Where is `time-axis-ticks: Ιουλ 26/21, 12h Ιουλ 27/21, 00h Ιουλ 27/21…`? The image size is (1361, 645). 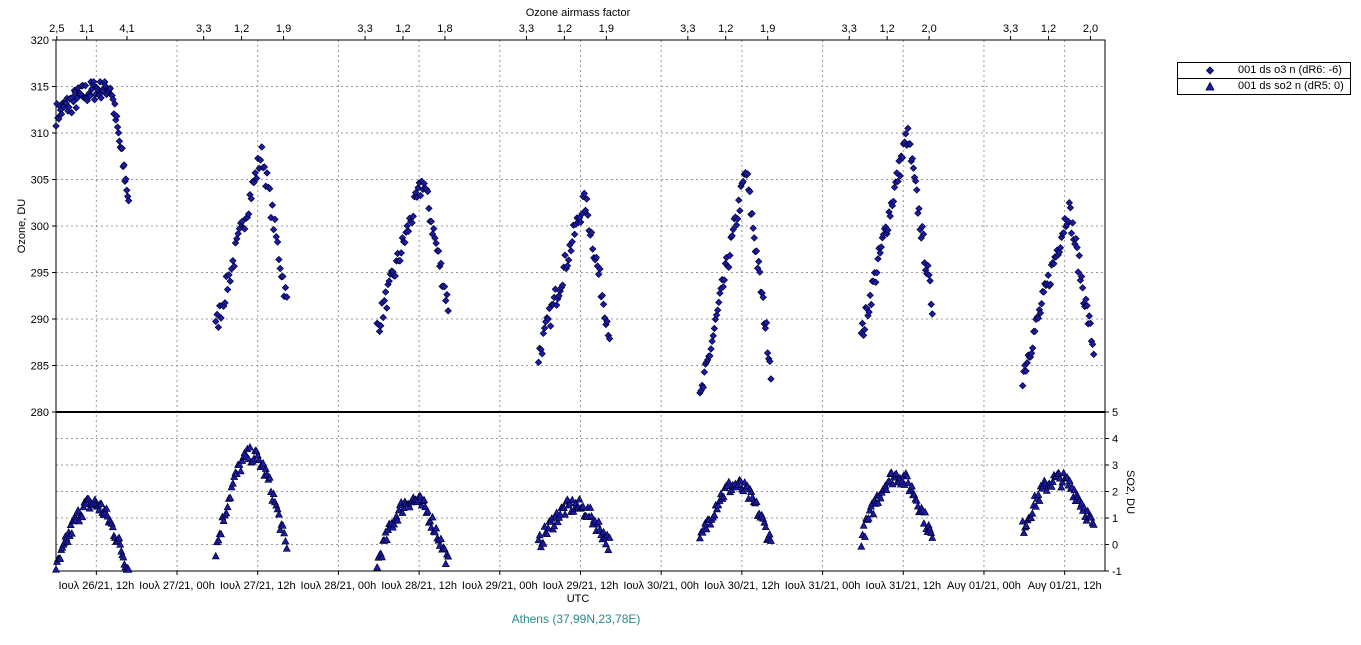
time-axis-ticks: Ιουλ 26/21, 12h Ιουλ 27/21, 00h Ιουλ 27/21… is located at coordinates (580, 581).